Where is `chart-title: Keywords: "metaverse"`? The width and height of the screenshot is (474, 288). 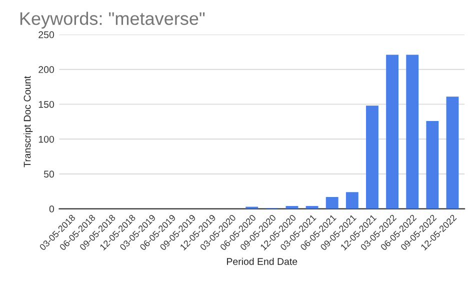
chart-title: Keywords: "metaverse" is located at coordinates (112, 20).